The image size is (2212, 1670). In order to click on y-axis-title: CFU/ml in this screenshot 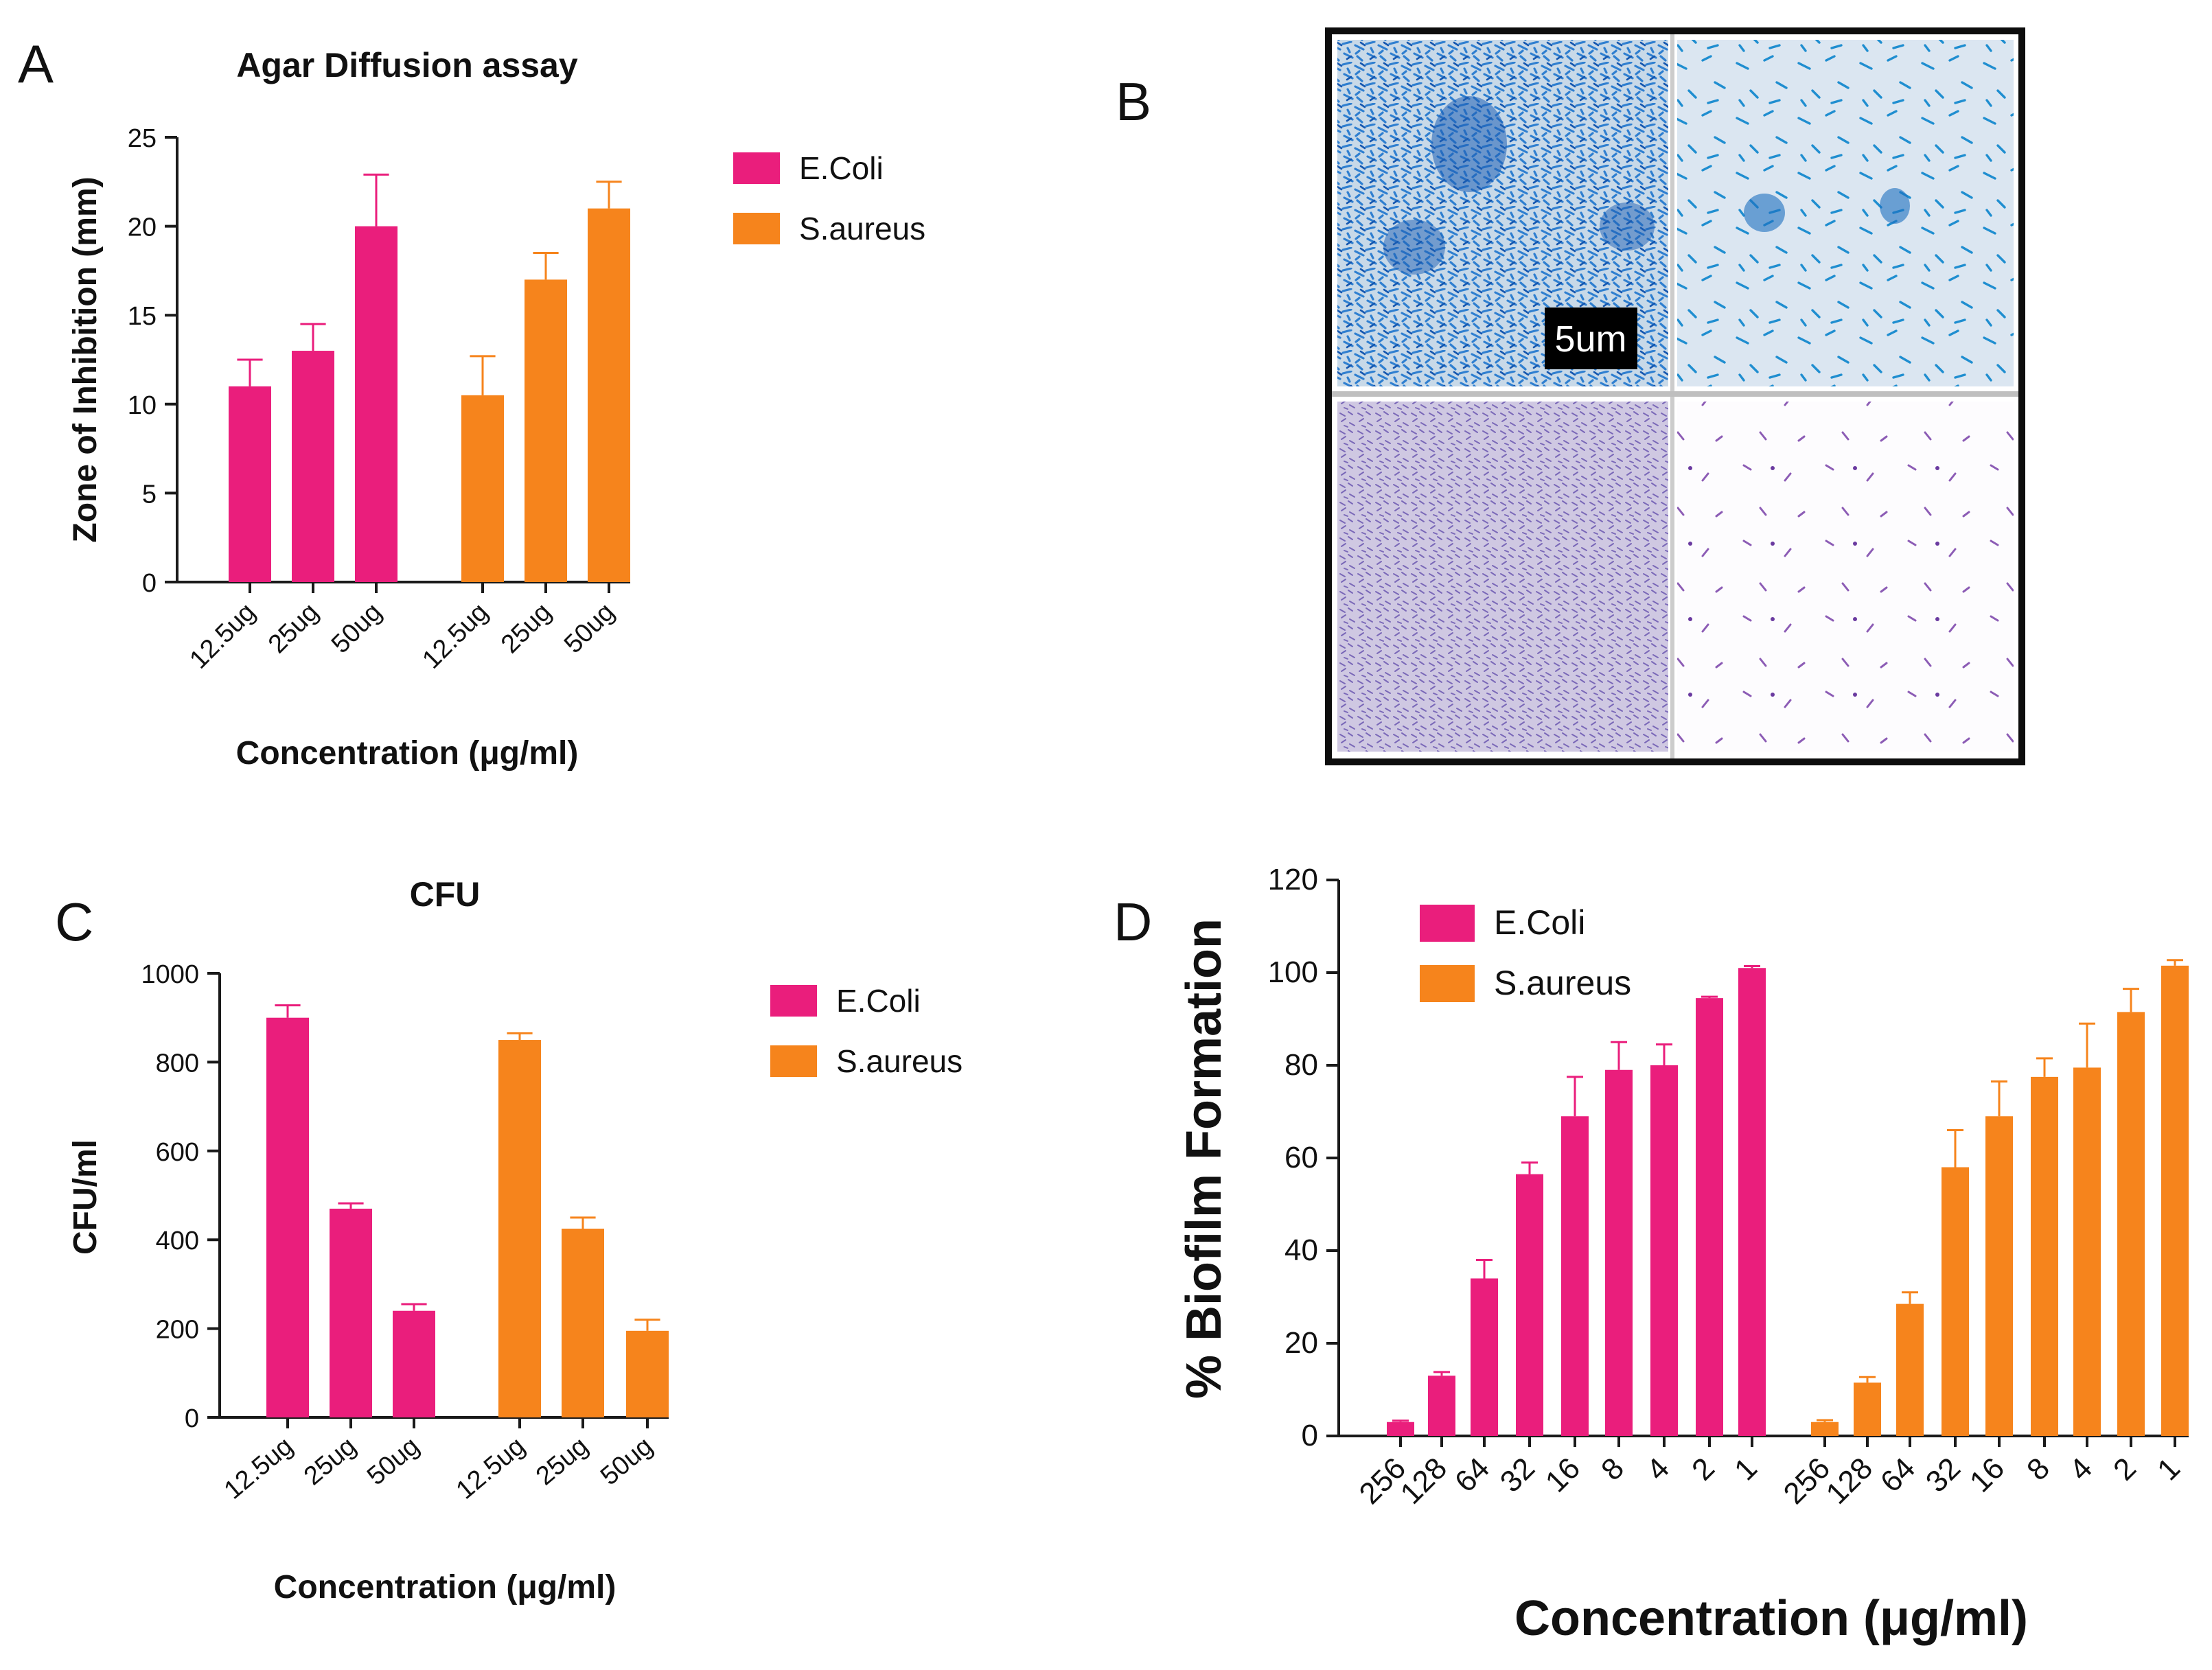, I will do `click(85, 1197)`.